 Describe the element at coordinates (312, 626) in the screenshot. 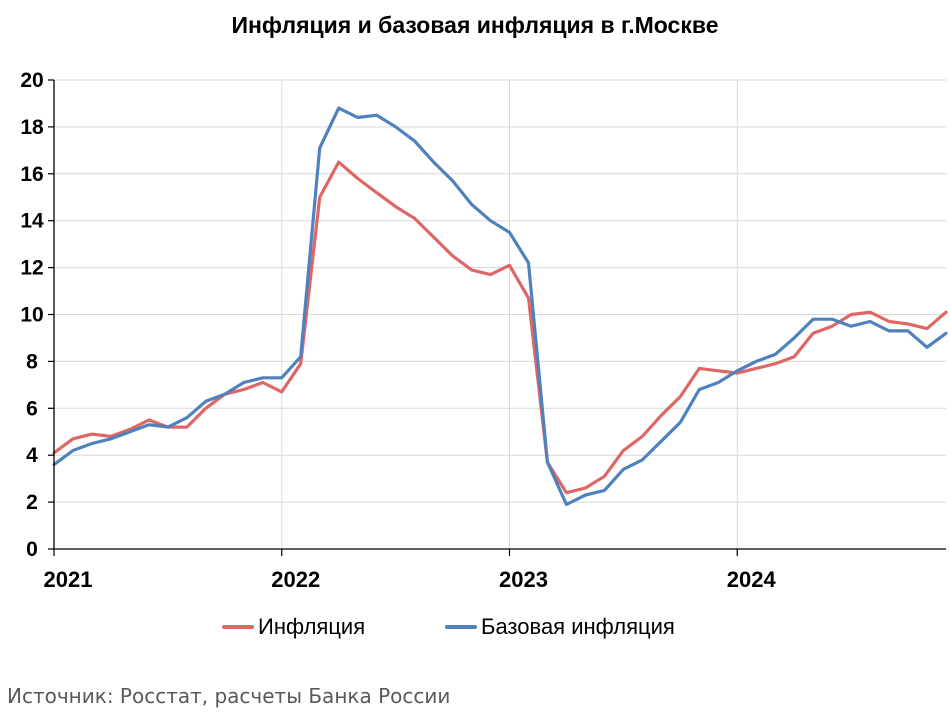

I see `legend-label-inflation: Инфляция` at that location.